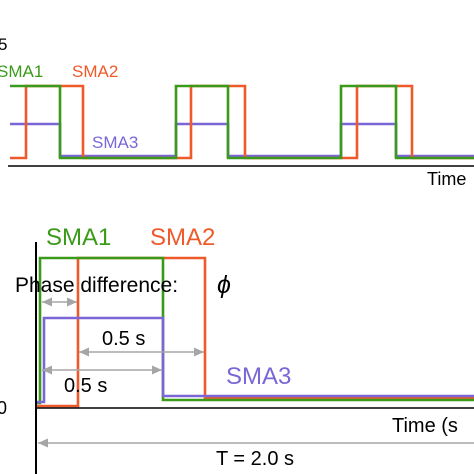  I want to click on bottom-label-sma1: SMA1, so click(78, 237).